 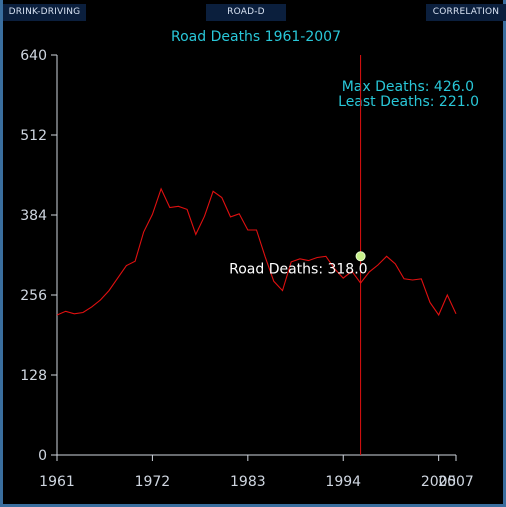 What do you see at coordinates (456, 482) in the screenshot?
I see `x-tick-label: 2007` at bounding box center [456, 482].